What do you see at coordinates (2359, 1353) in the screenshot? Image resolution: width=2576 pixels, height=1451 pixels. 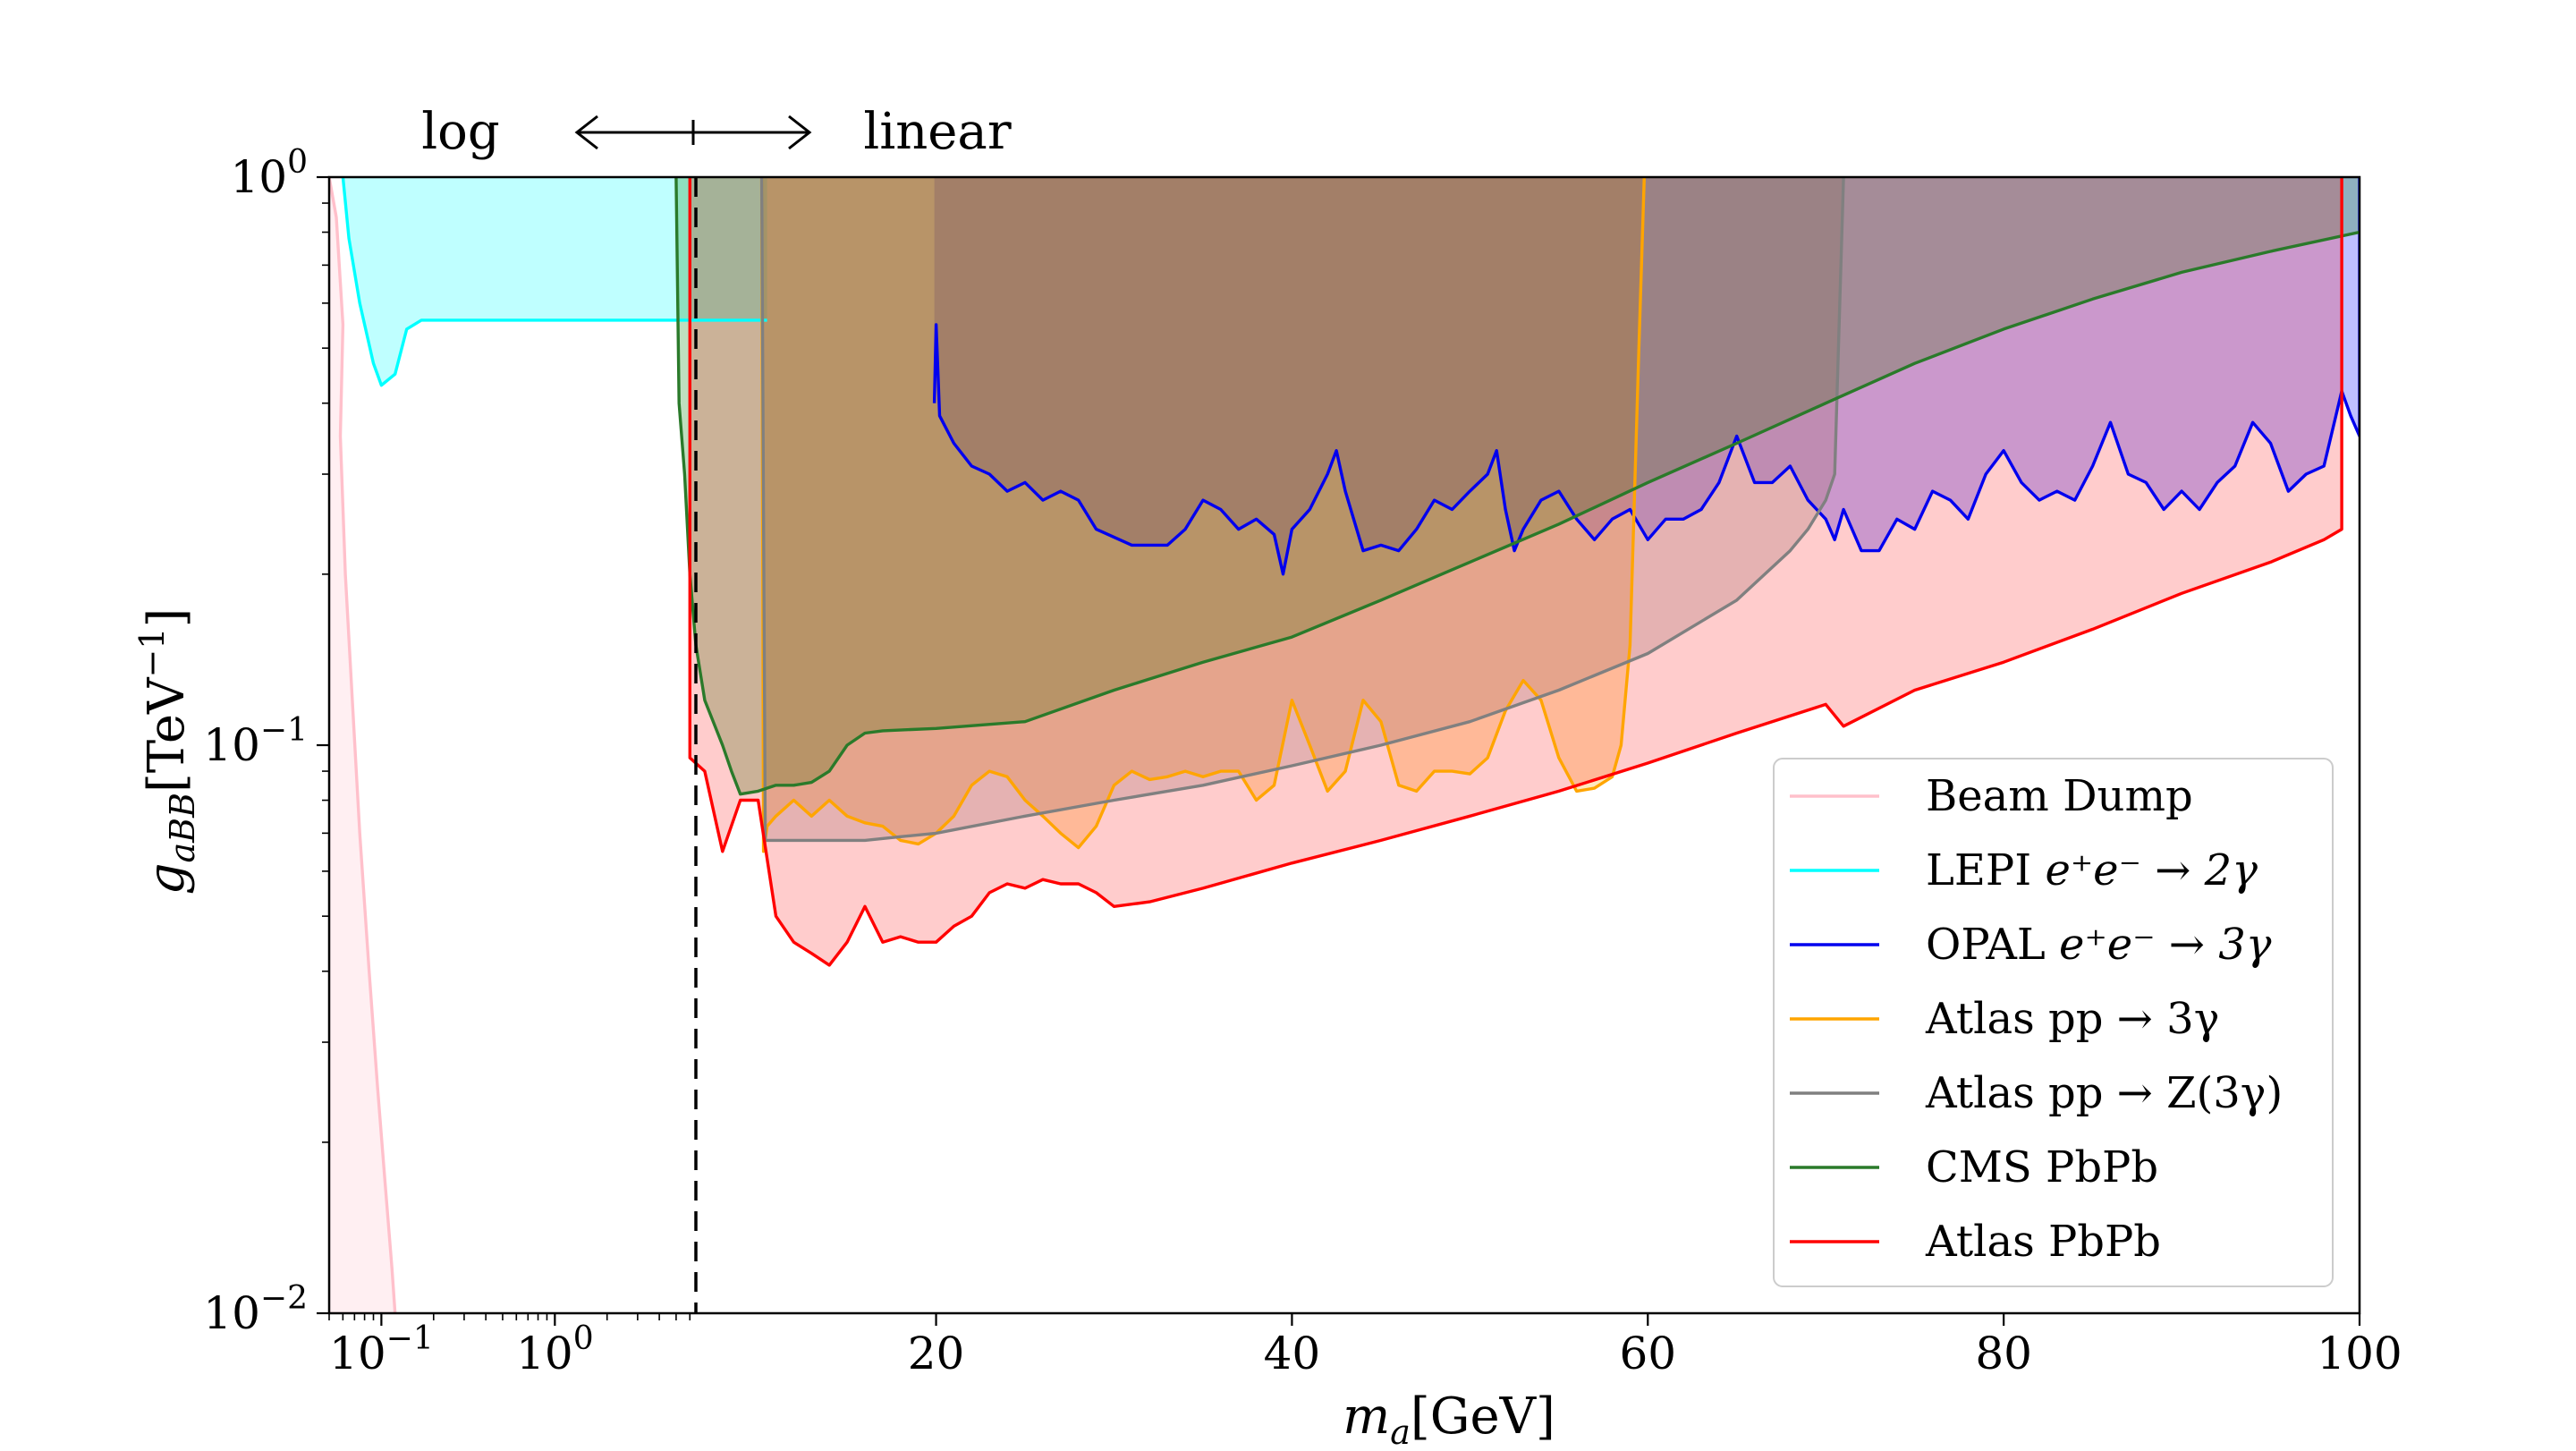 I see `x-tick-label-4: 100` at bounding box center [2359, 1353].